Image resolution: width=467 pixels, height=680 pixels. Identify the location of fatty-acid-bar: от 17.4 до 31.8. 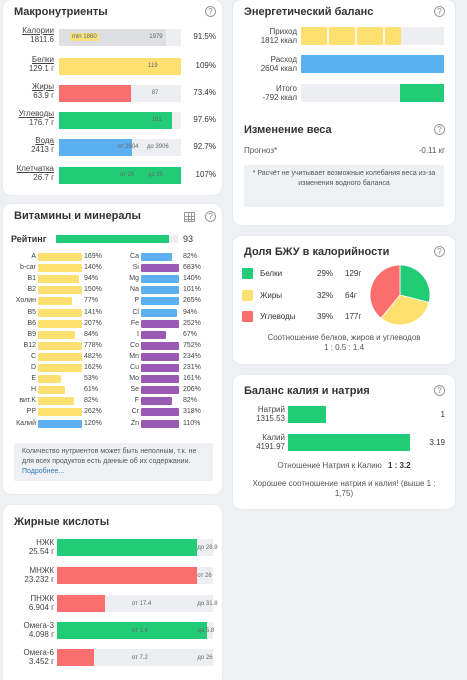
(137, 603).